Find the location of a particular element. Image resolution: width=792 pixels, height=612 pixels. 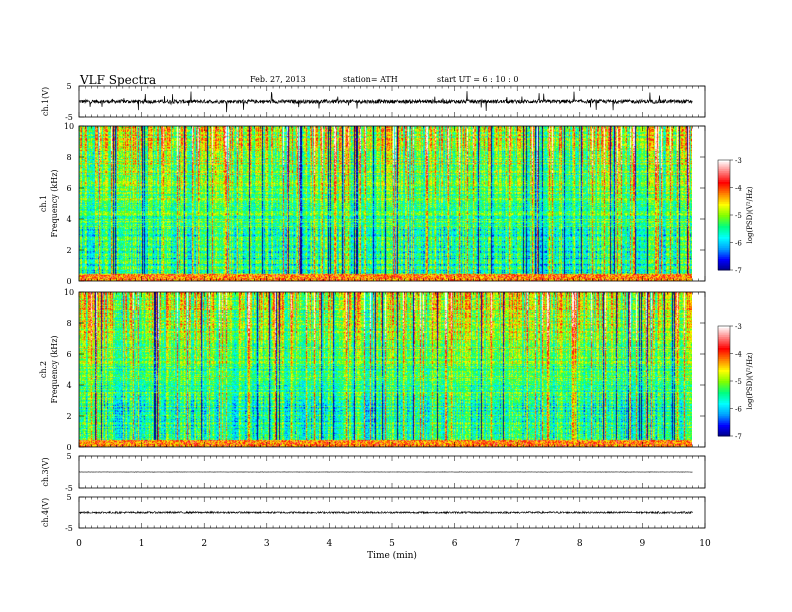

ch3-waveform-ylabel: ch.3(V) is located at coordinates (45, 471).